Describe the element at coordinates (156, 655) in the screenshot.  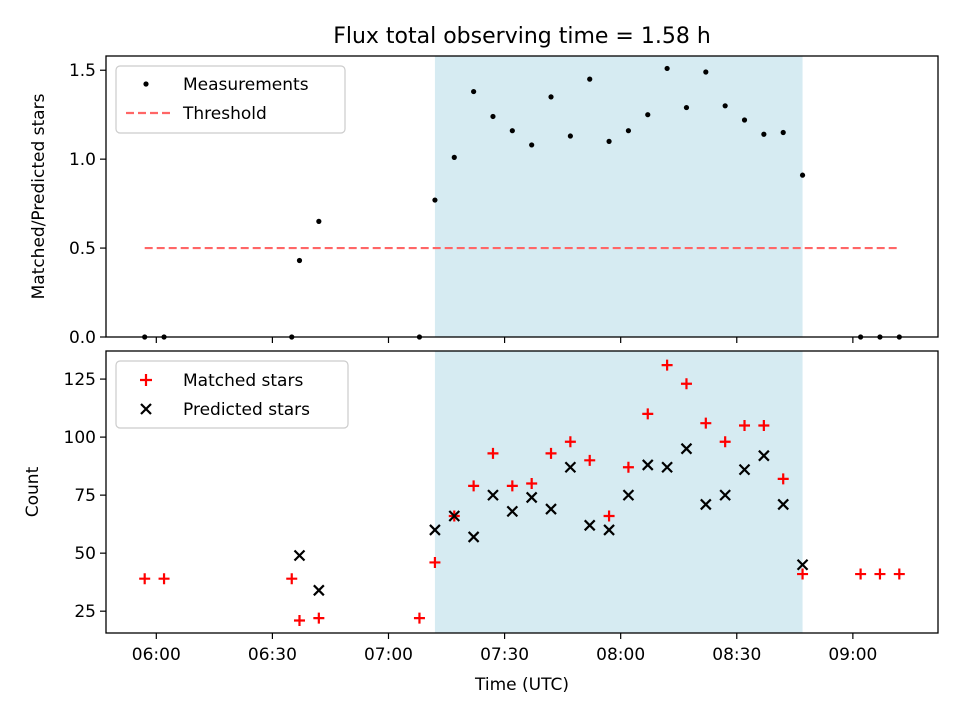
I see `x-tick-label: 06:00` at that location.